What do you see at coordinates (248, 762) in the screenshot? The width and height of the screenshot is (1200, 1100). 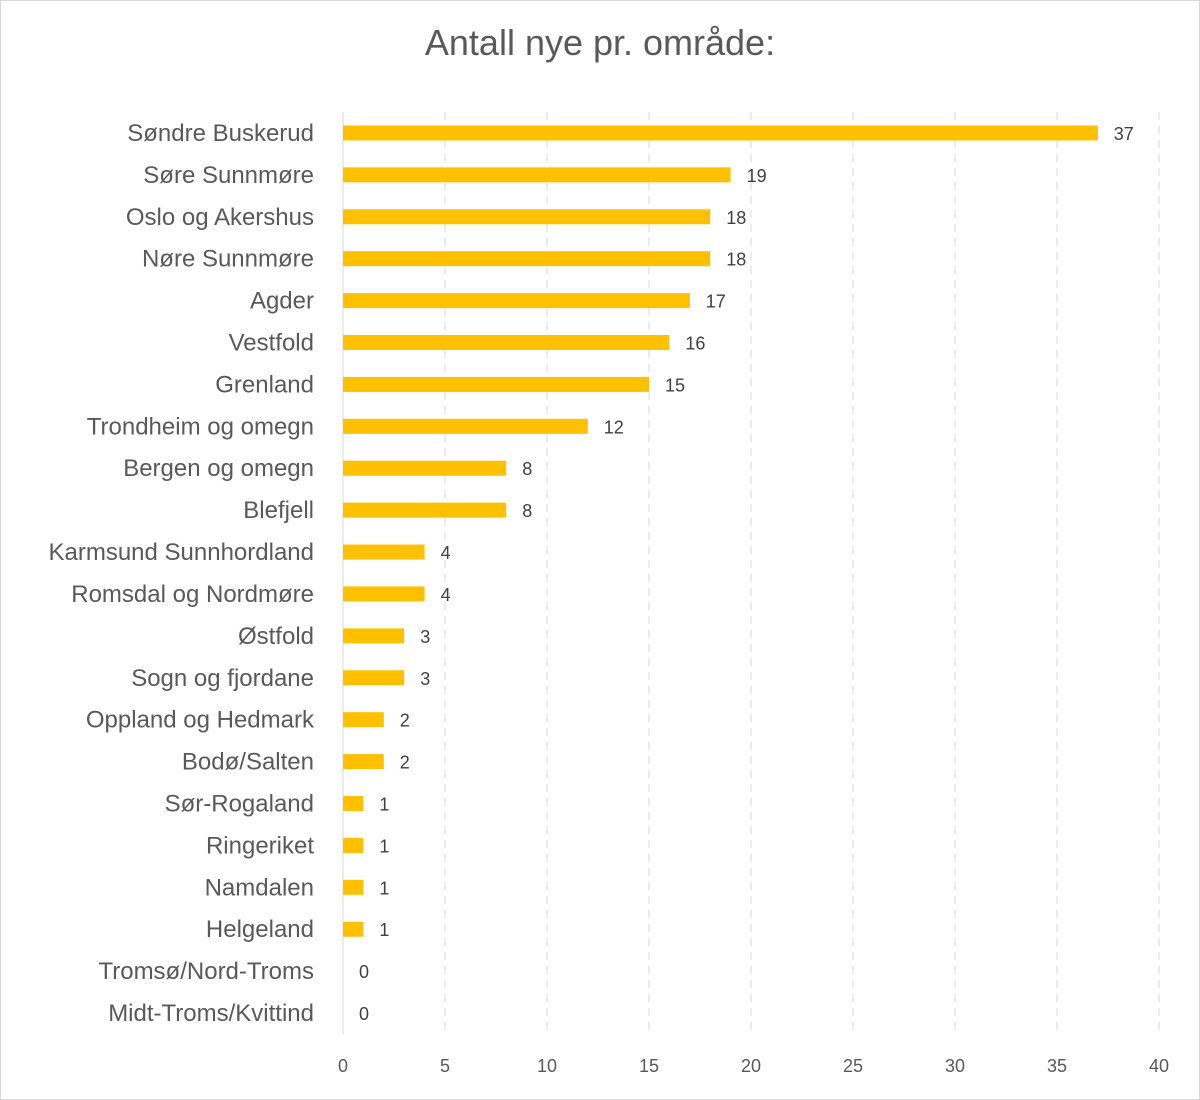 I see `category-label: Bodø/Salten` at bounding box center [248, 762].